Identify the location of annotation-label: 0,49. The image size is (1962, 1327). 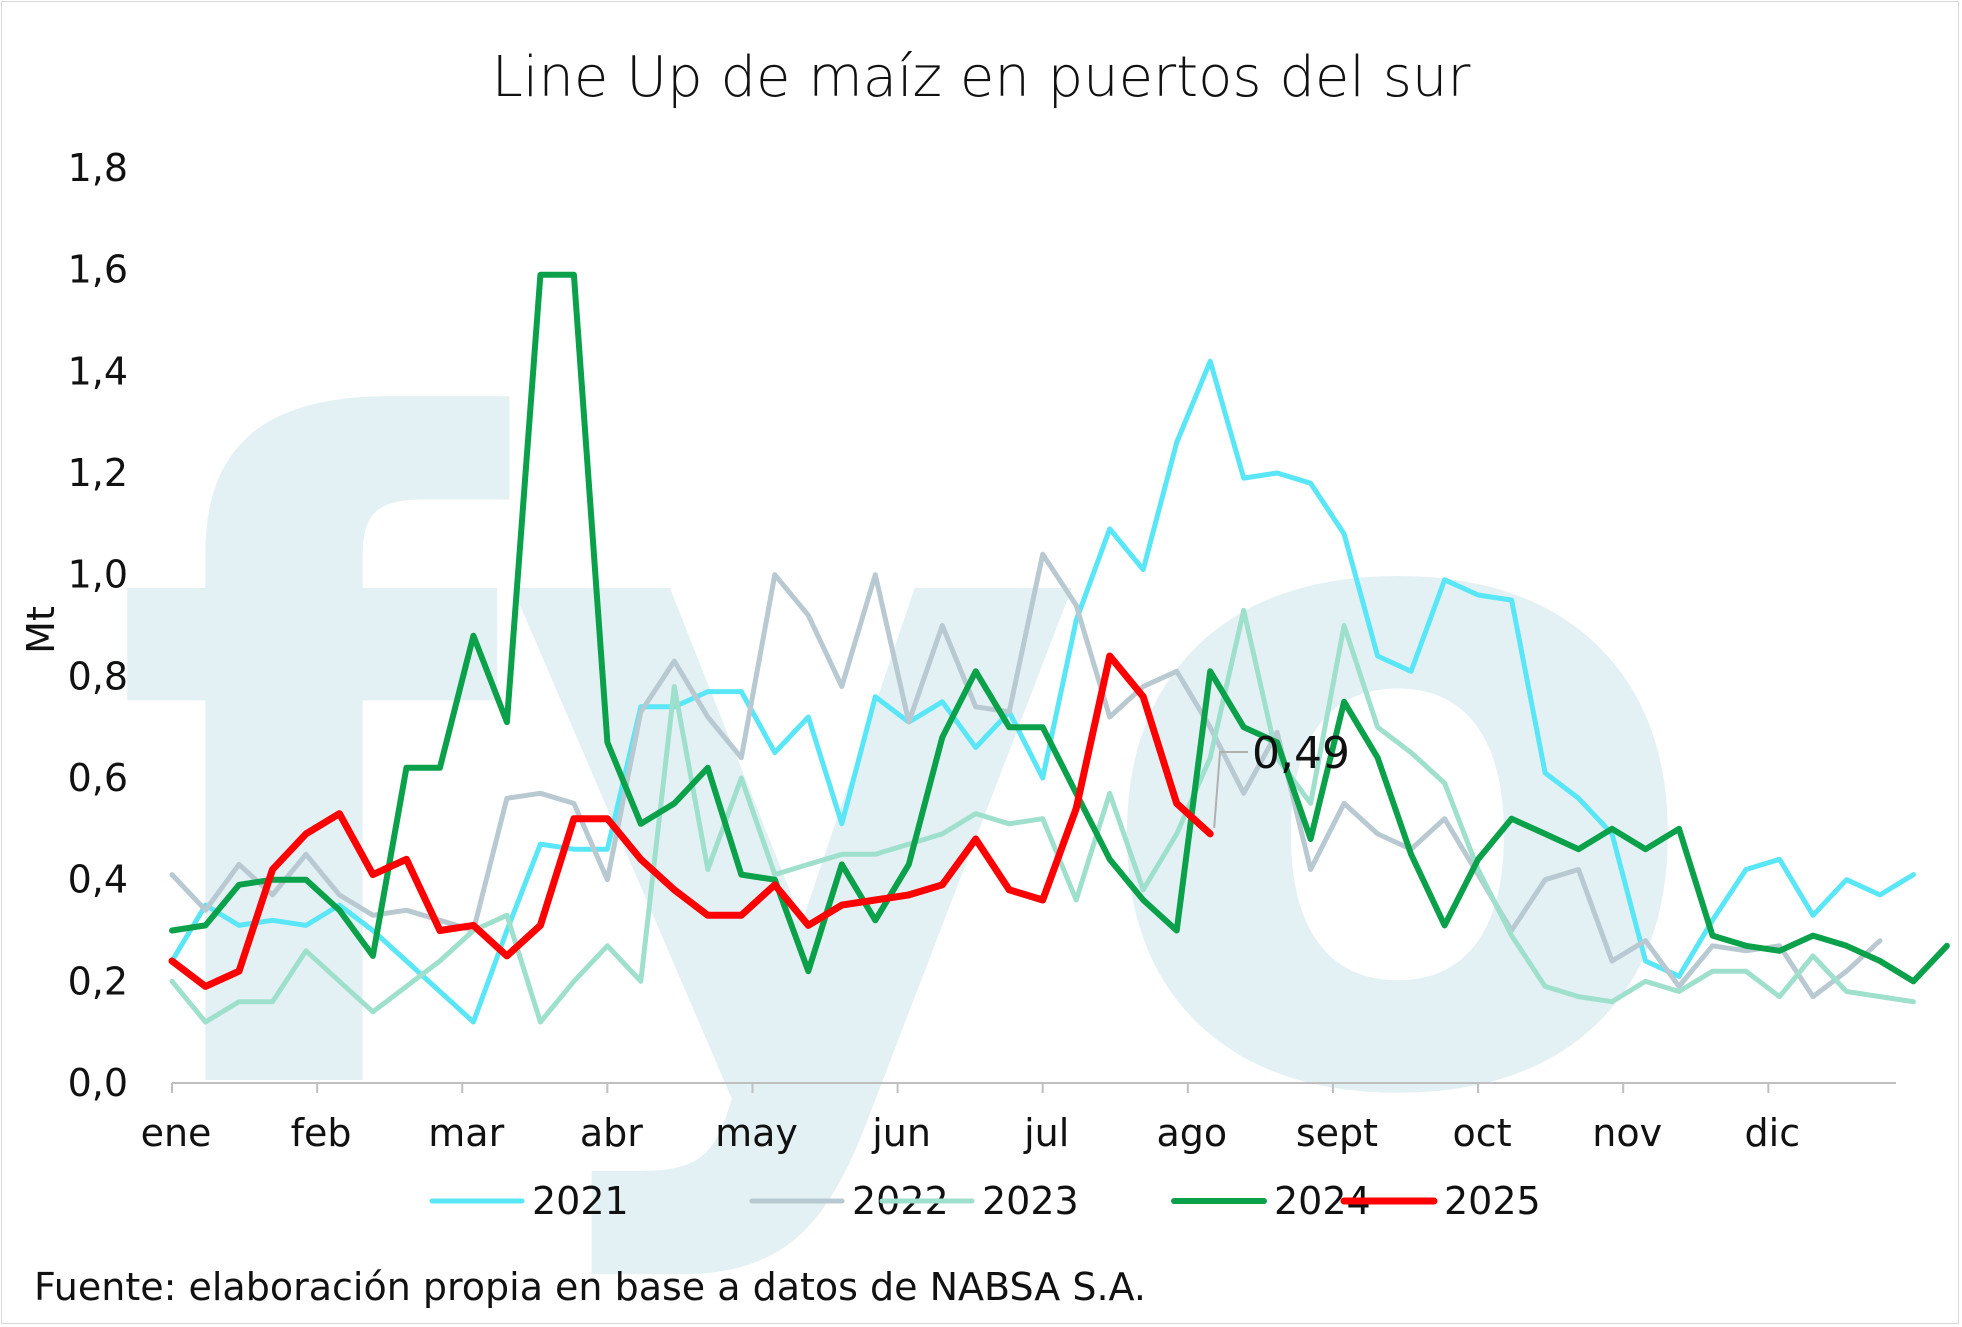
(1301, 753).